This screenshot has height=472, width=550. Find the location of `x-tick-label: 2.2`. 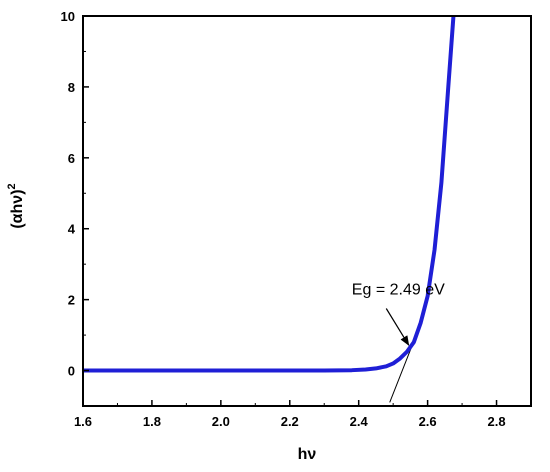

x-tick-label: 2.2 is located at coordinates (290, 421).